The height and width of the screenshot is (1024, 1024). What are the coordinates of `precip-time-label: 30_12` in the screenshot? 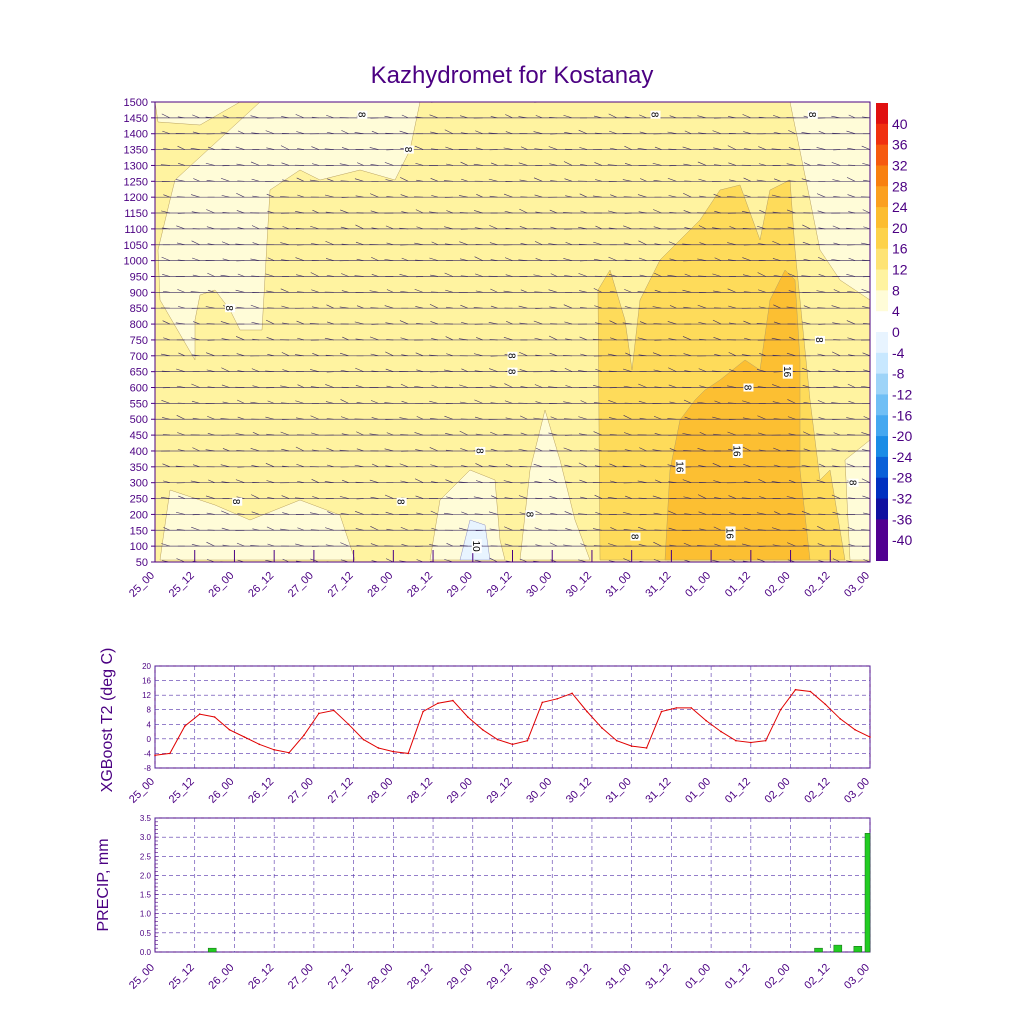 It's located at (579, 977).